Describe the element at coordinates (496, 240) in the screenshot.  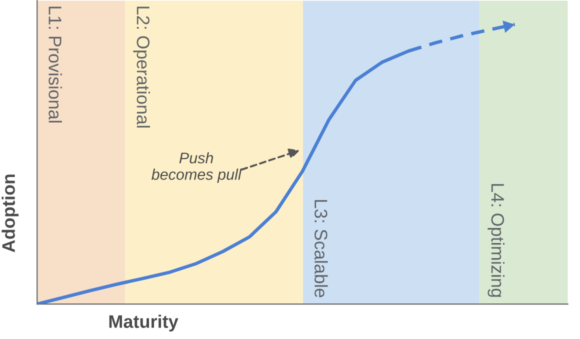
I see `annotation: L4: Optimizing` at that location.